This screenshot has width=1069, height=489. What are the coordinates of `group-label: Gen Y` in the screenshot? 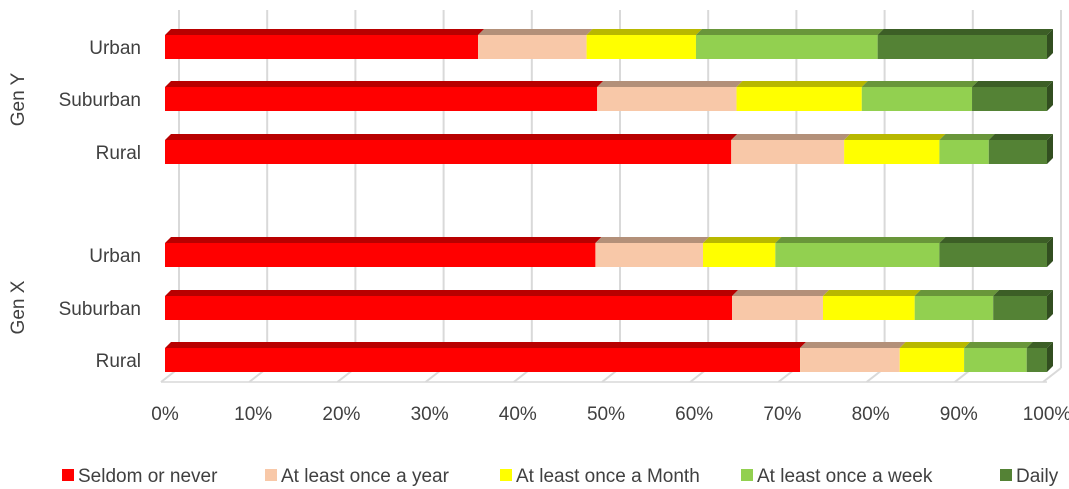 It's located at (18, 99).